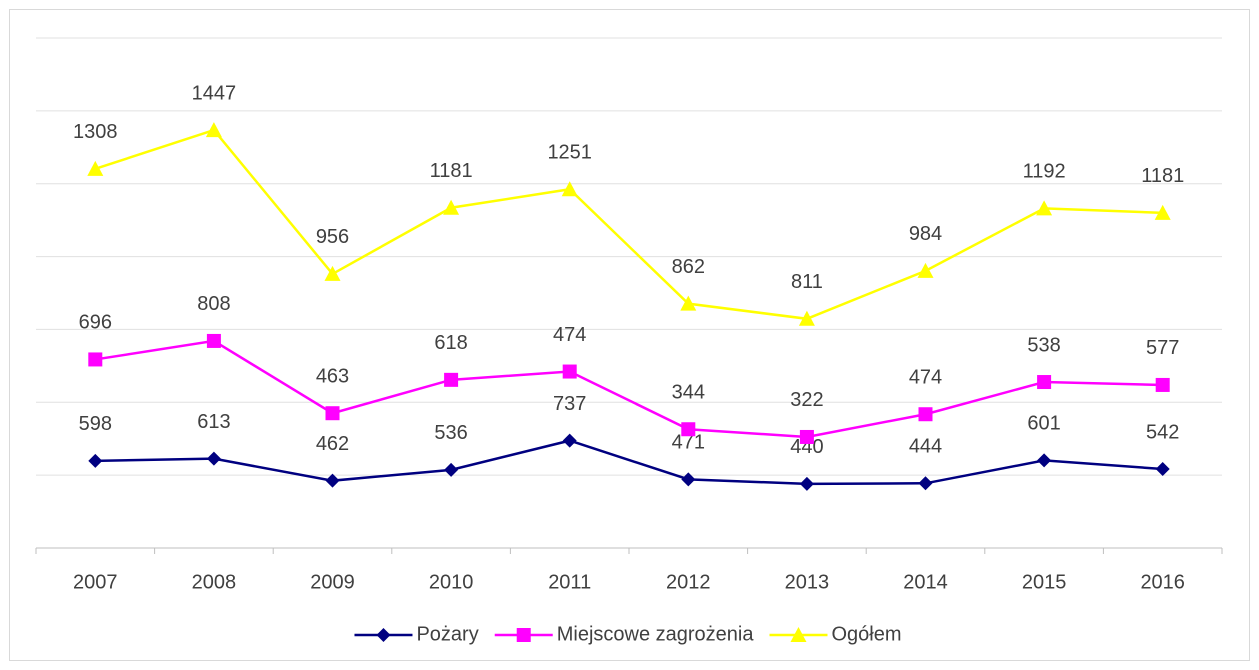  What do you see at coordinates (688, 267) in the screenshot?
I see `data-label: 862` at bounding box center [688, 267].